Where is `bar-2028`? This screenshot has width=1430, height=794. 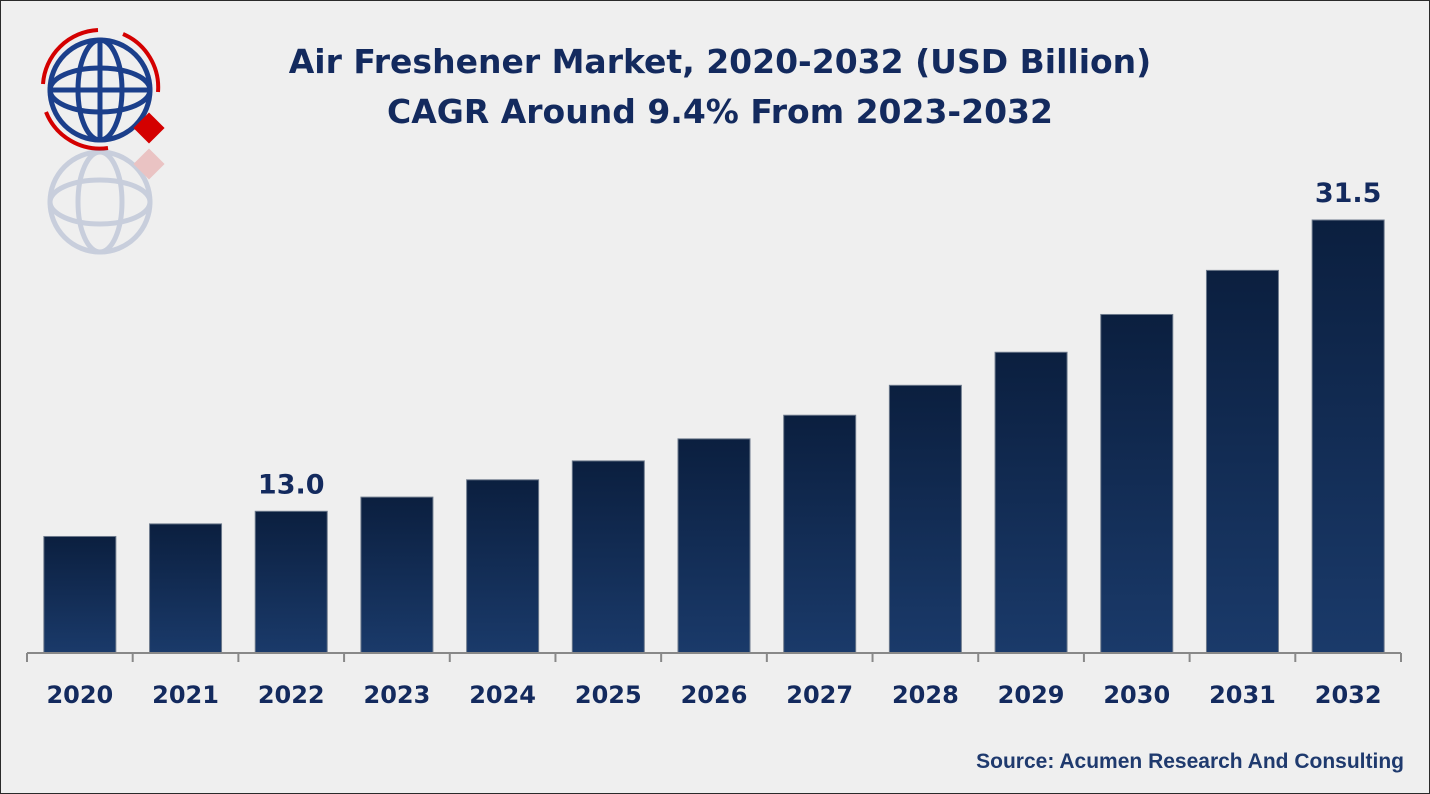
bar-2028 is located at coordinates (925, 519).